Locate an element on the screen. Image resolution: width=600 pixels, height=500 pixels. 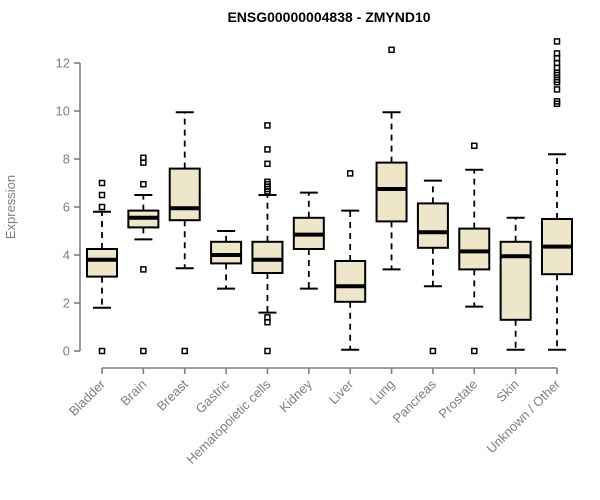
x-tick-label: Kidney is located at coordinates (295, 395).